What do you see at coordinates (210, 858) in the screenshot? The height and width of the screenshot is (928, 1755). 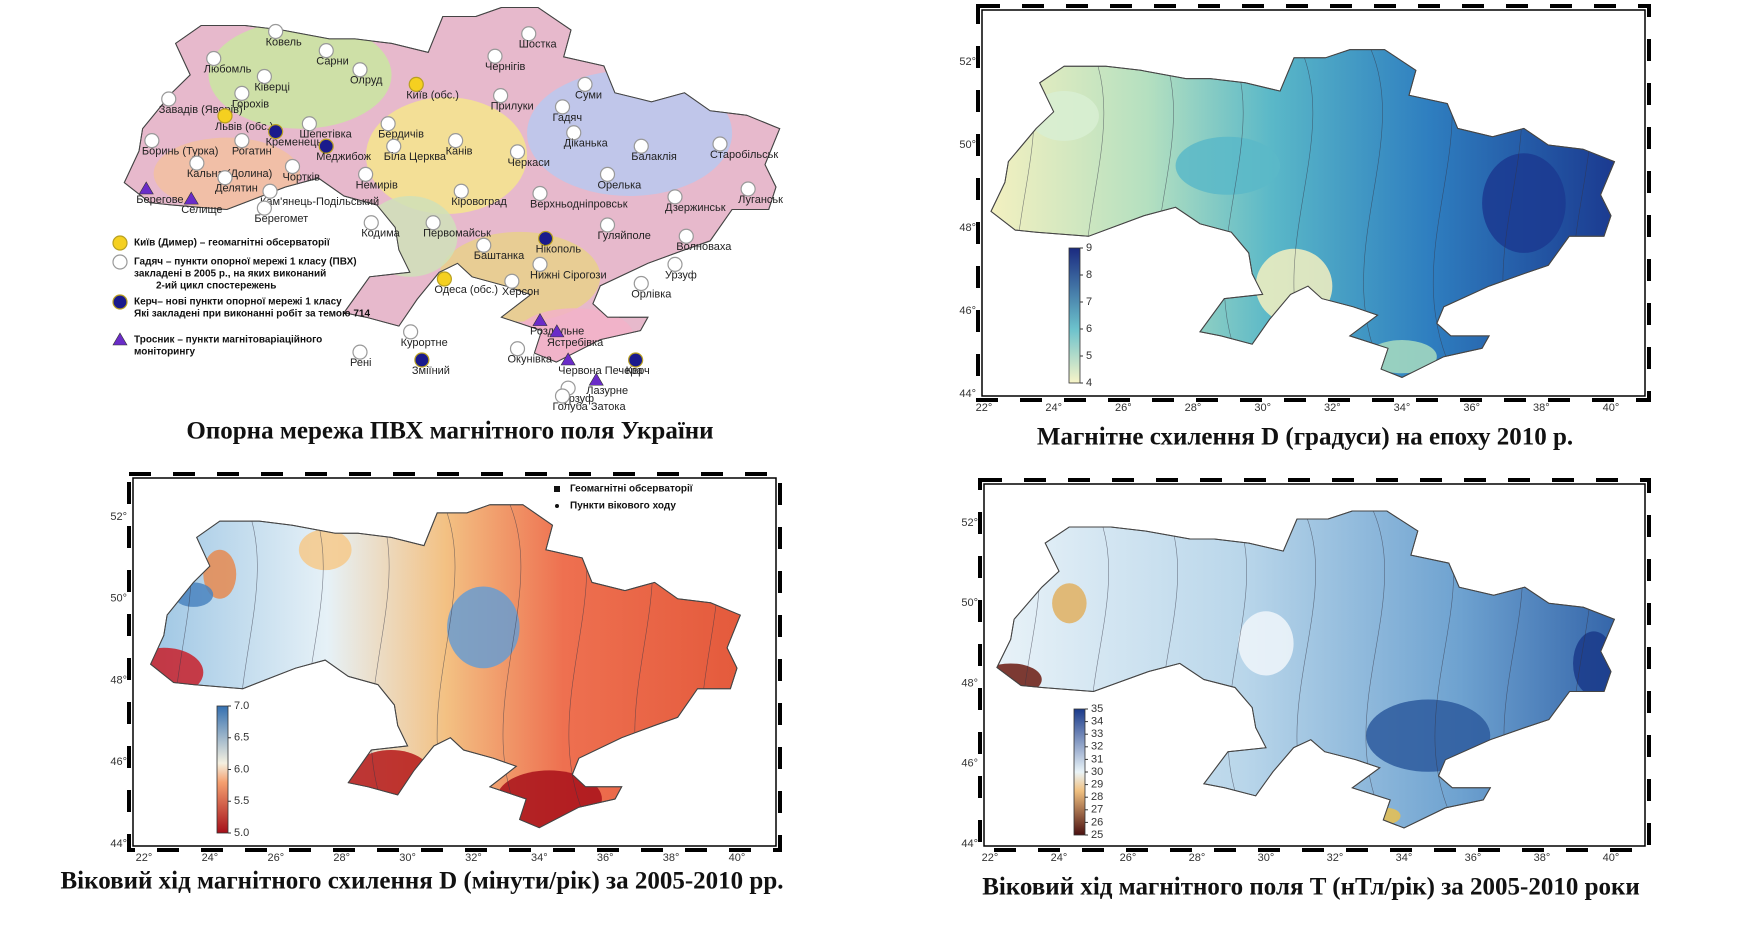 I see `lon-tick-label: 24°` at bounding box center [210, 858].